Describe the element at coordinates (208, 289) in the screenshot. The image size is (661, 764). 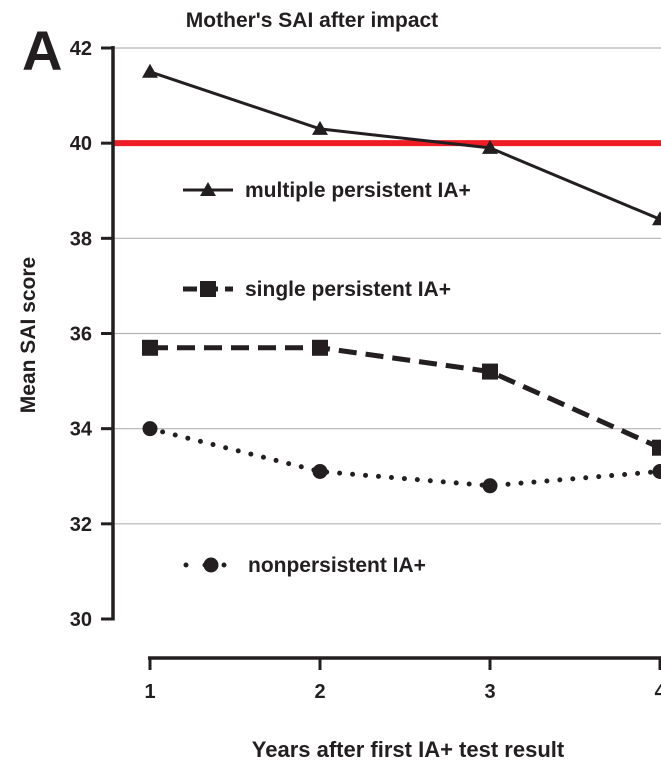
I see `legend-marker-square` at that location.